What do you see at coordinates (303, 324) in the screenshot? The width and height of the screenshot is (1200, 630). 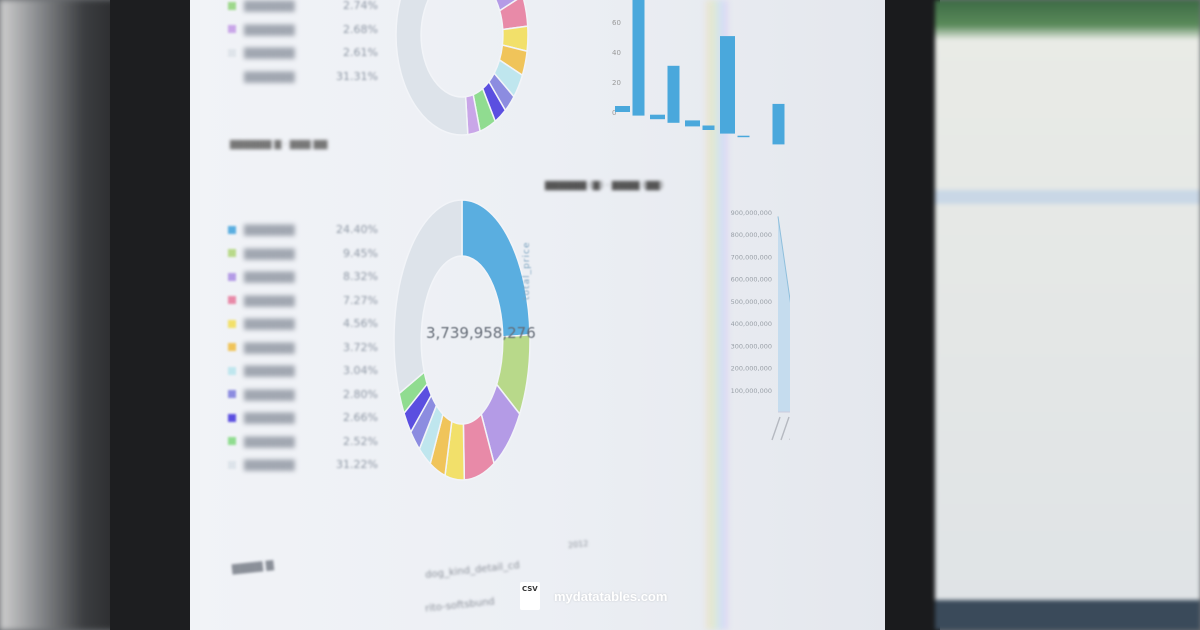 I see `legend-item: ▇▇▇▇▇▇ 4.56%` at bounding box center [303, 324].